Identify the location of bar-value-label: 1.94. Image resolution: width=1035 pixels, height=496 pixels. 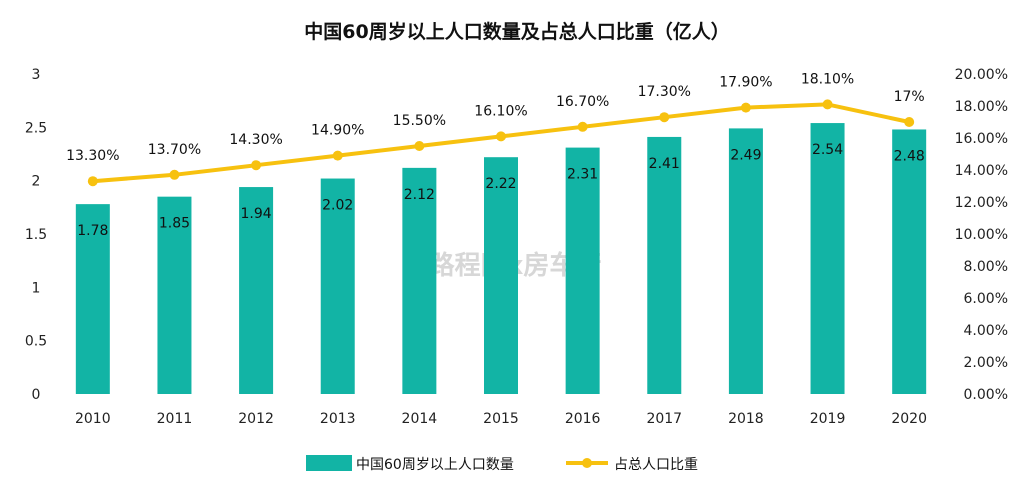
(256, 214).